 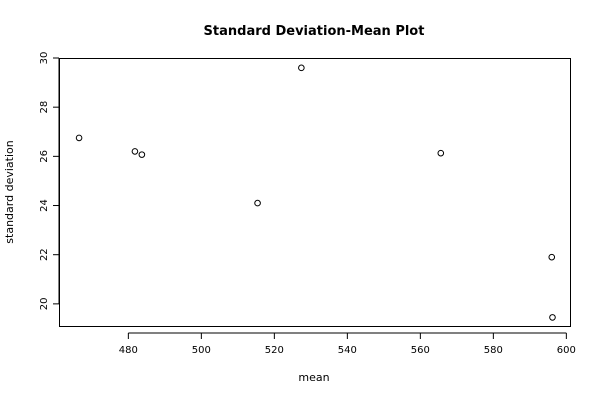 I want to click on x-tick-label: 580, so click(x=493, y=350).